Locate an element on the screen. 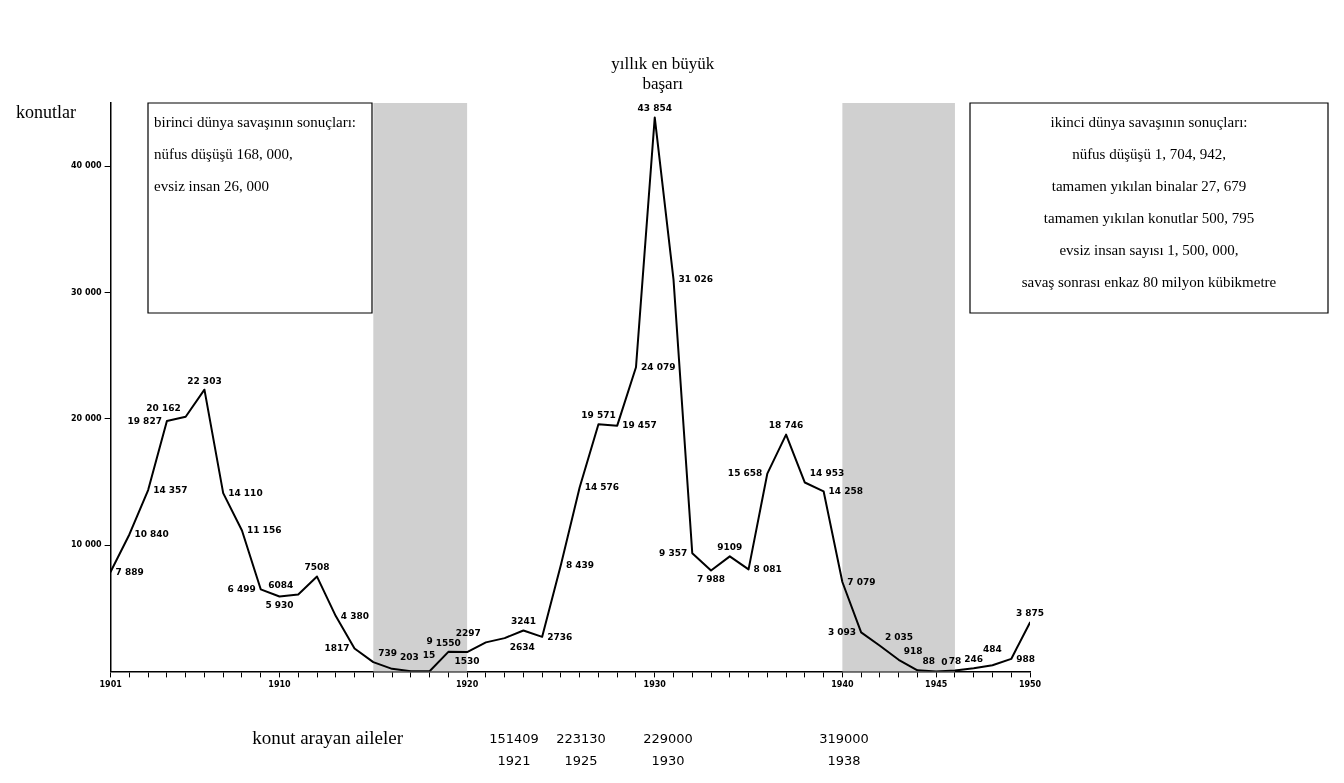 Image resolution: width=1344 pixels, height=783 pixels. text: 229000 1930 is located at coordinates (668, 749).